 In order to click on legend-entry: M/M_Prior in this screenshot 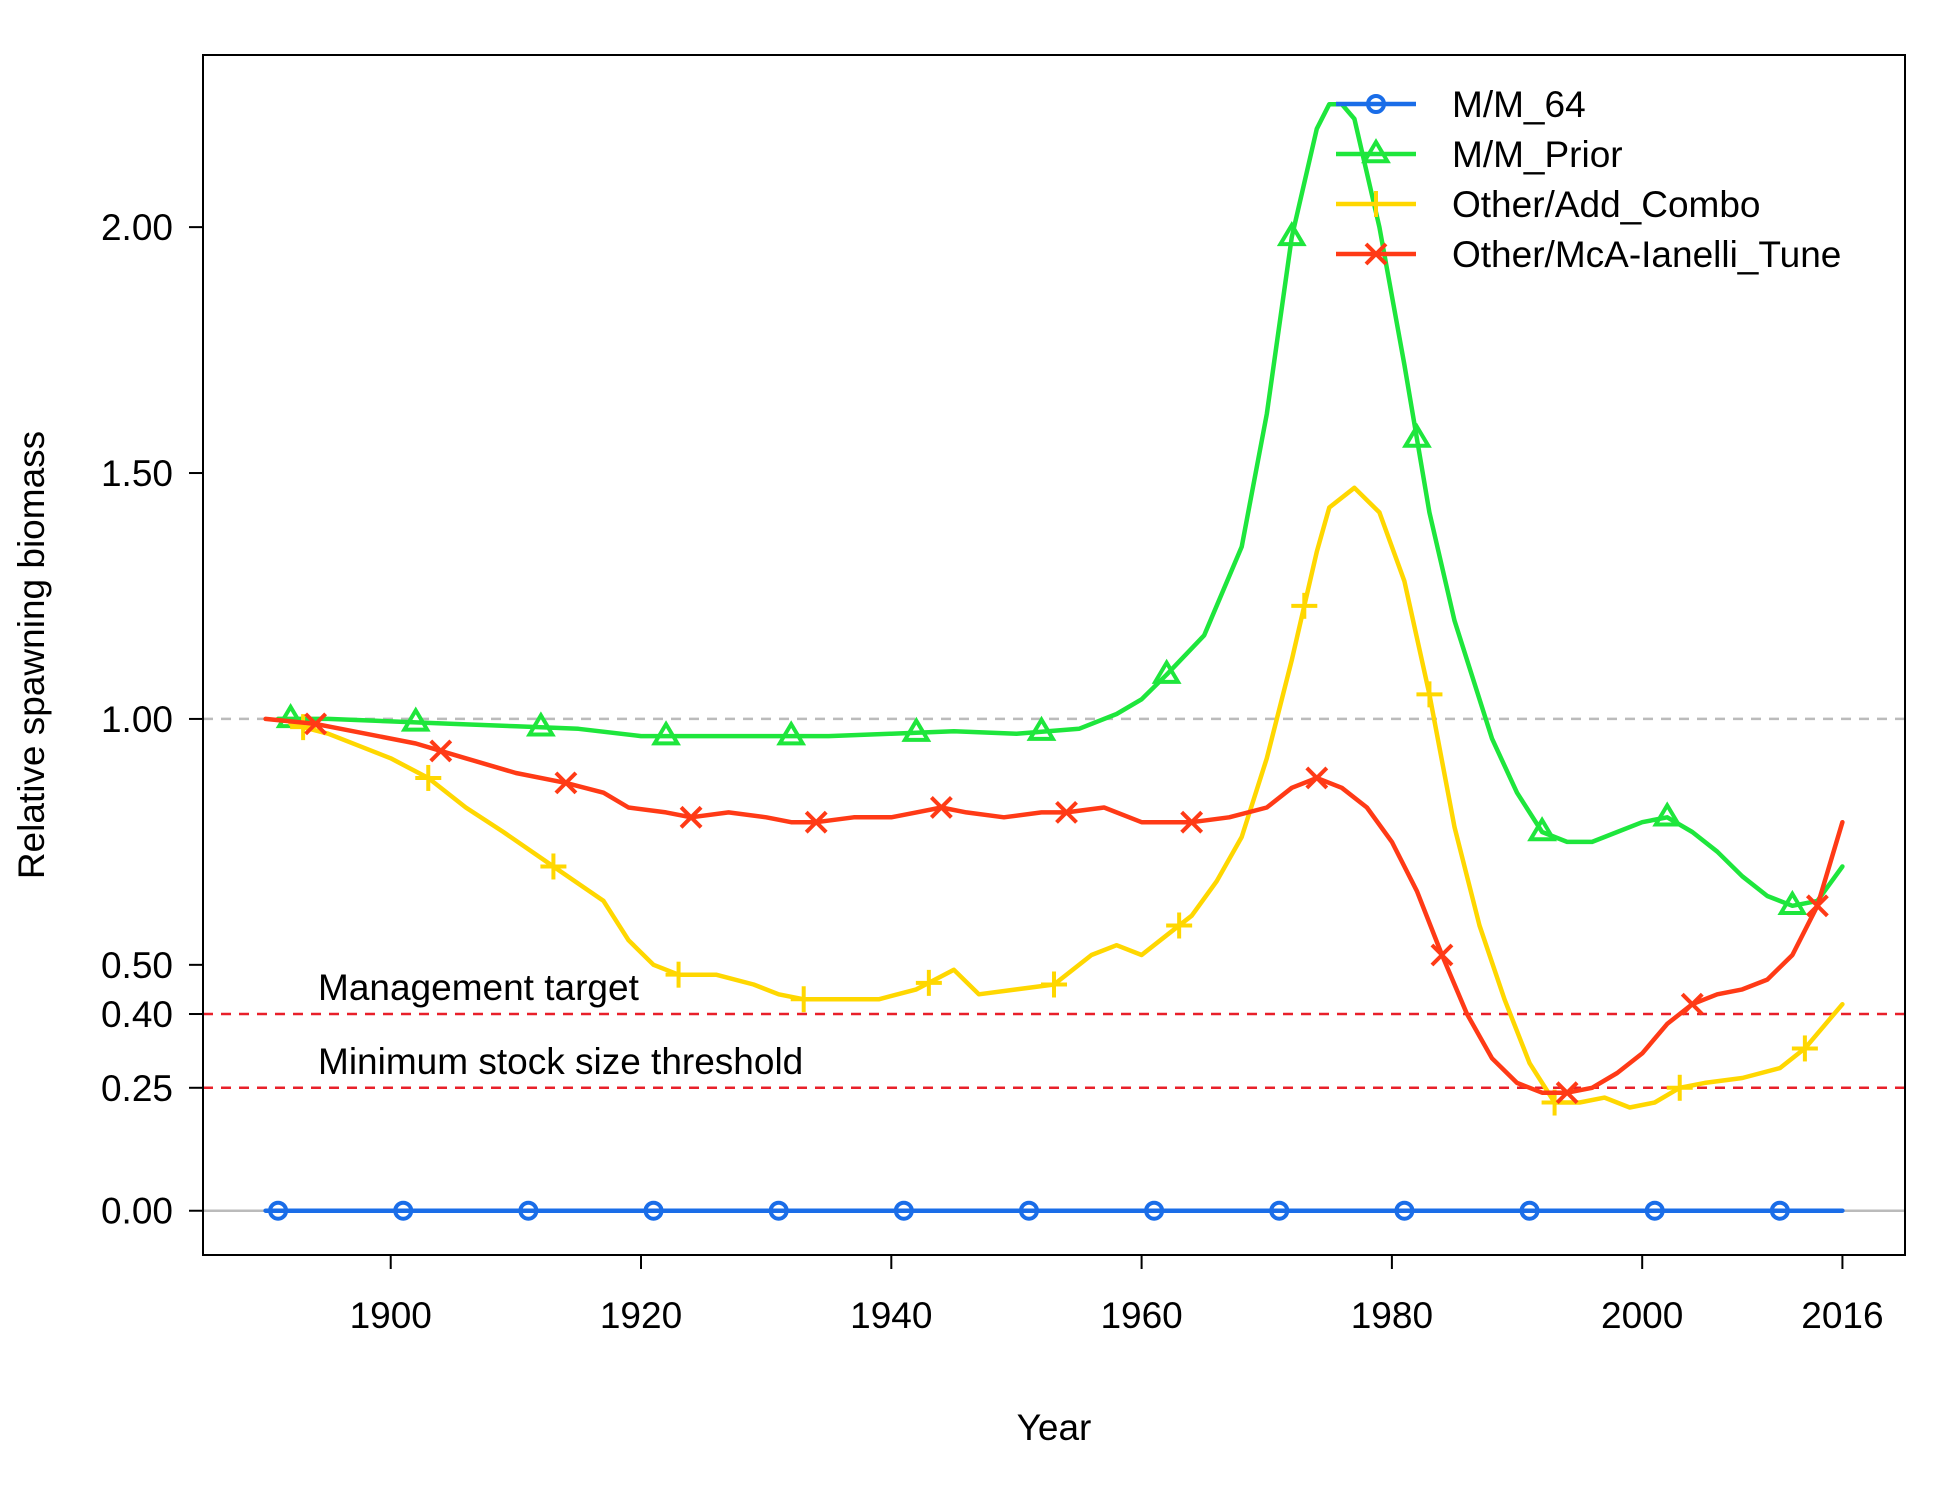, I will do `click(1479, 154)`.